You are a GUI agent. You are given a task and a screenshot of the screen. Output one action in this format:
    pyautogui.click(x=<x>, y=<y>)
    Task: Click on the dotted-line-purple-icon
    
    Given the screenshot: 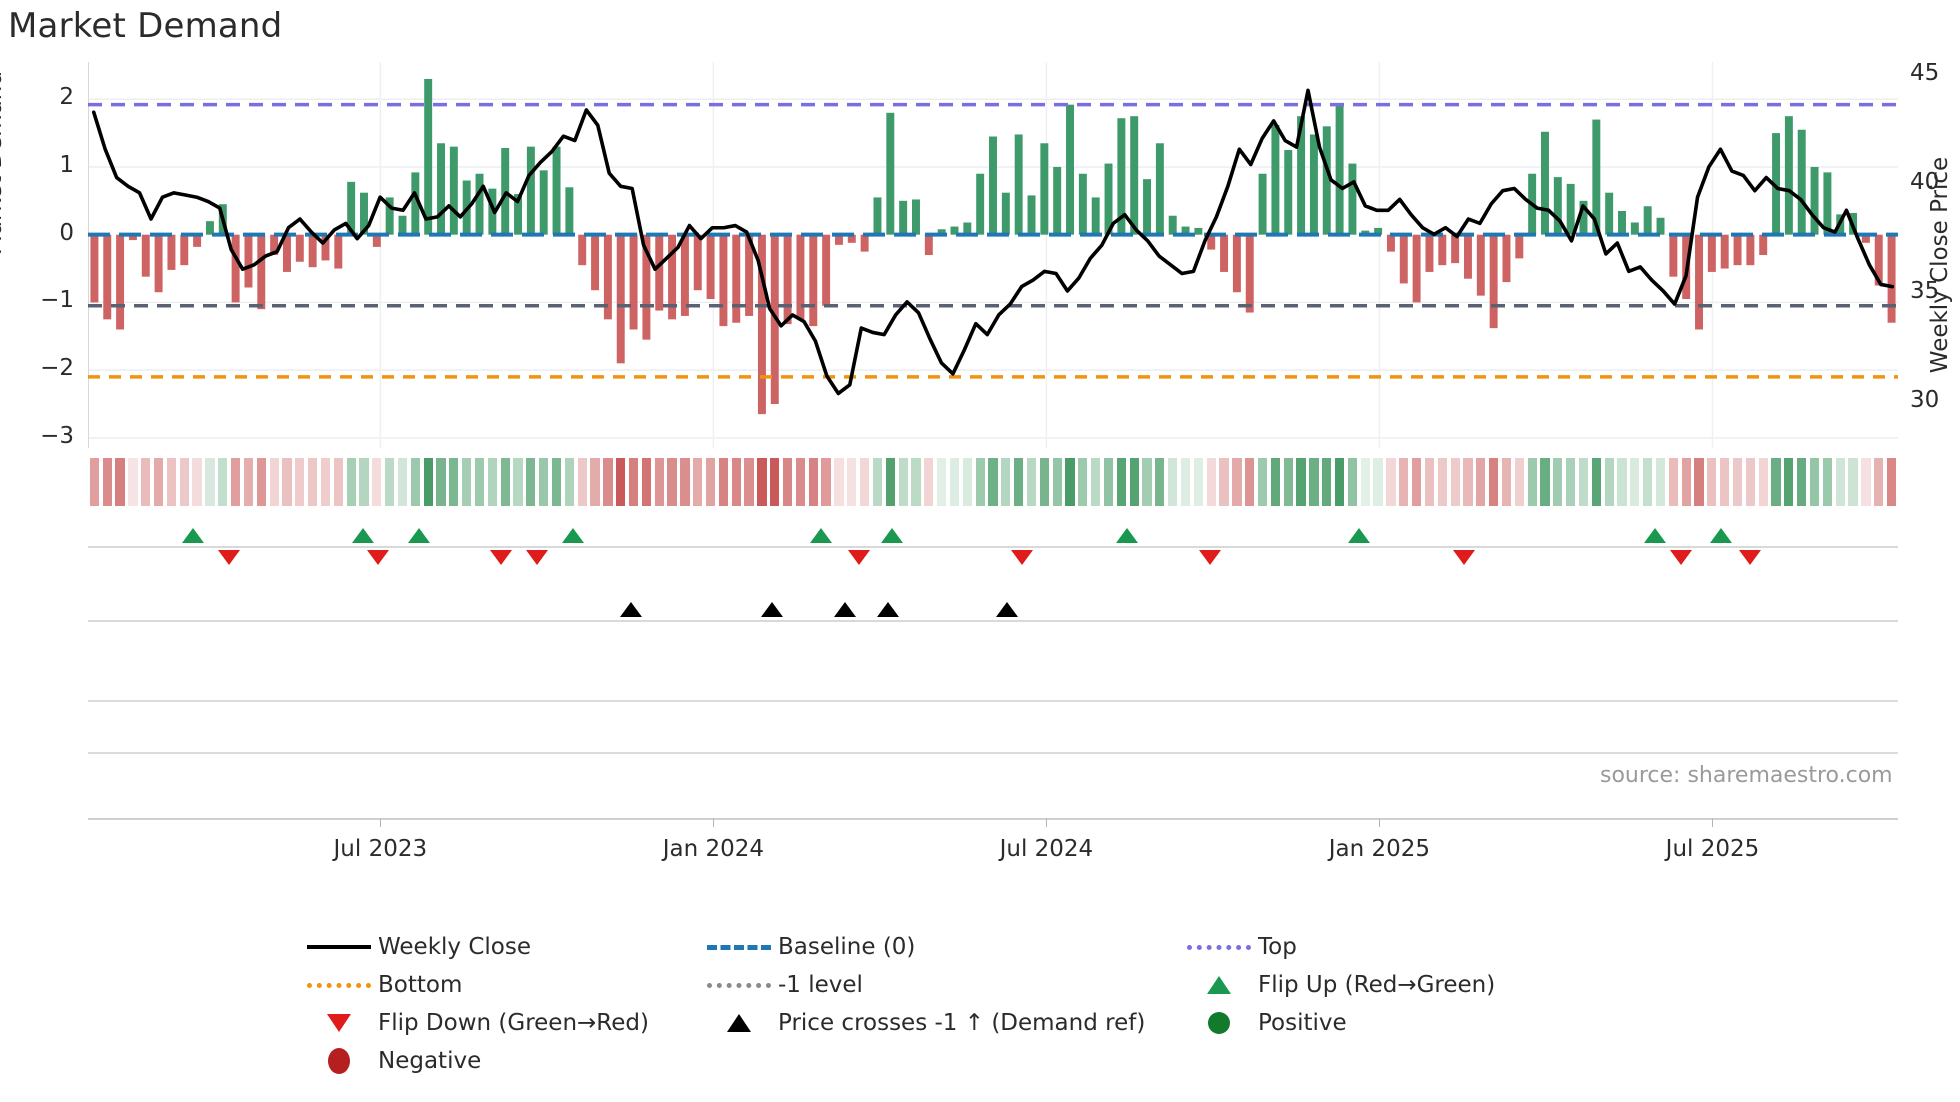 What is the action you would take?
    pyautogui.click(x=1219, y=947)
    